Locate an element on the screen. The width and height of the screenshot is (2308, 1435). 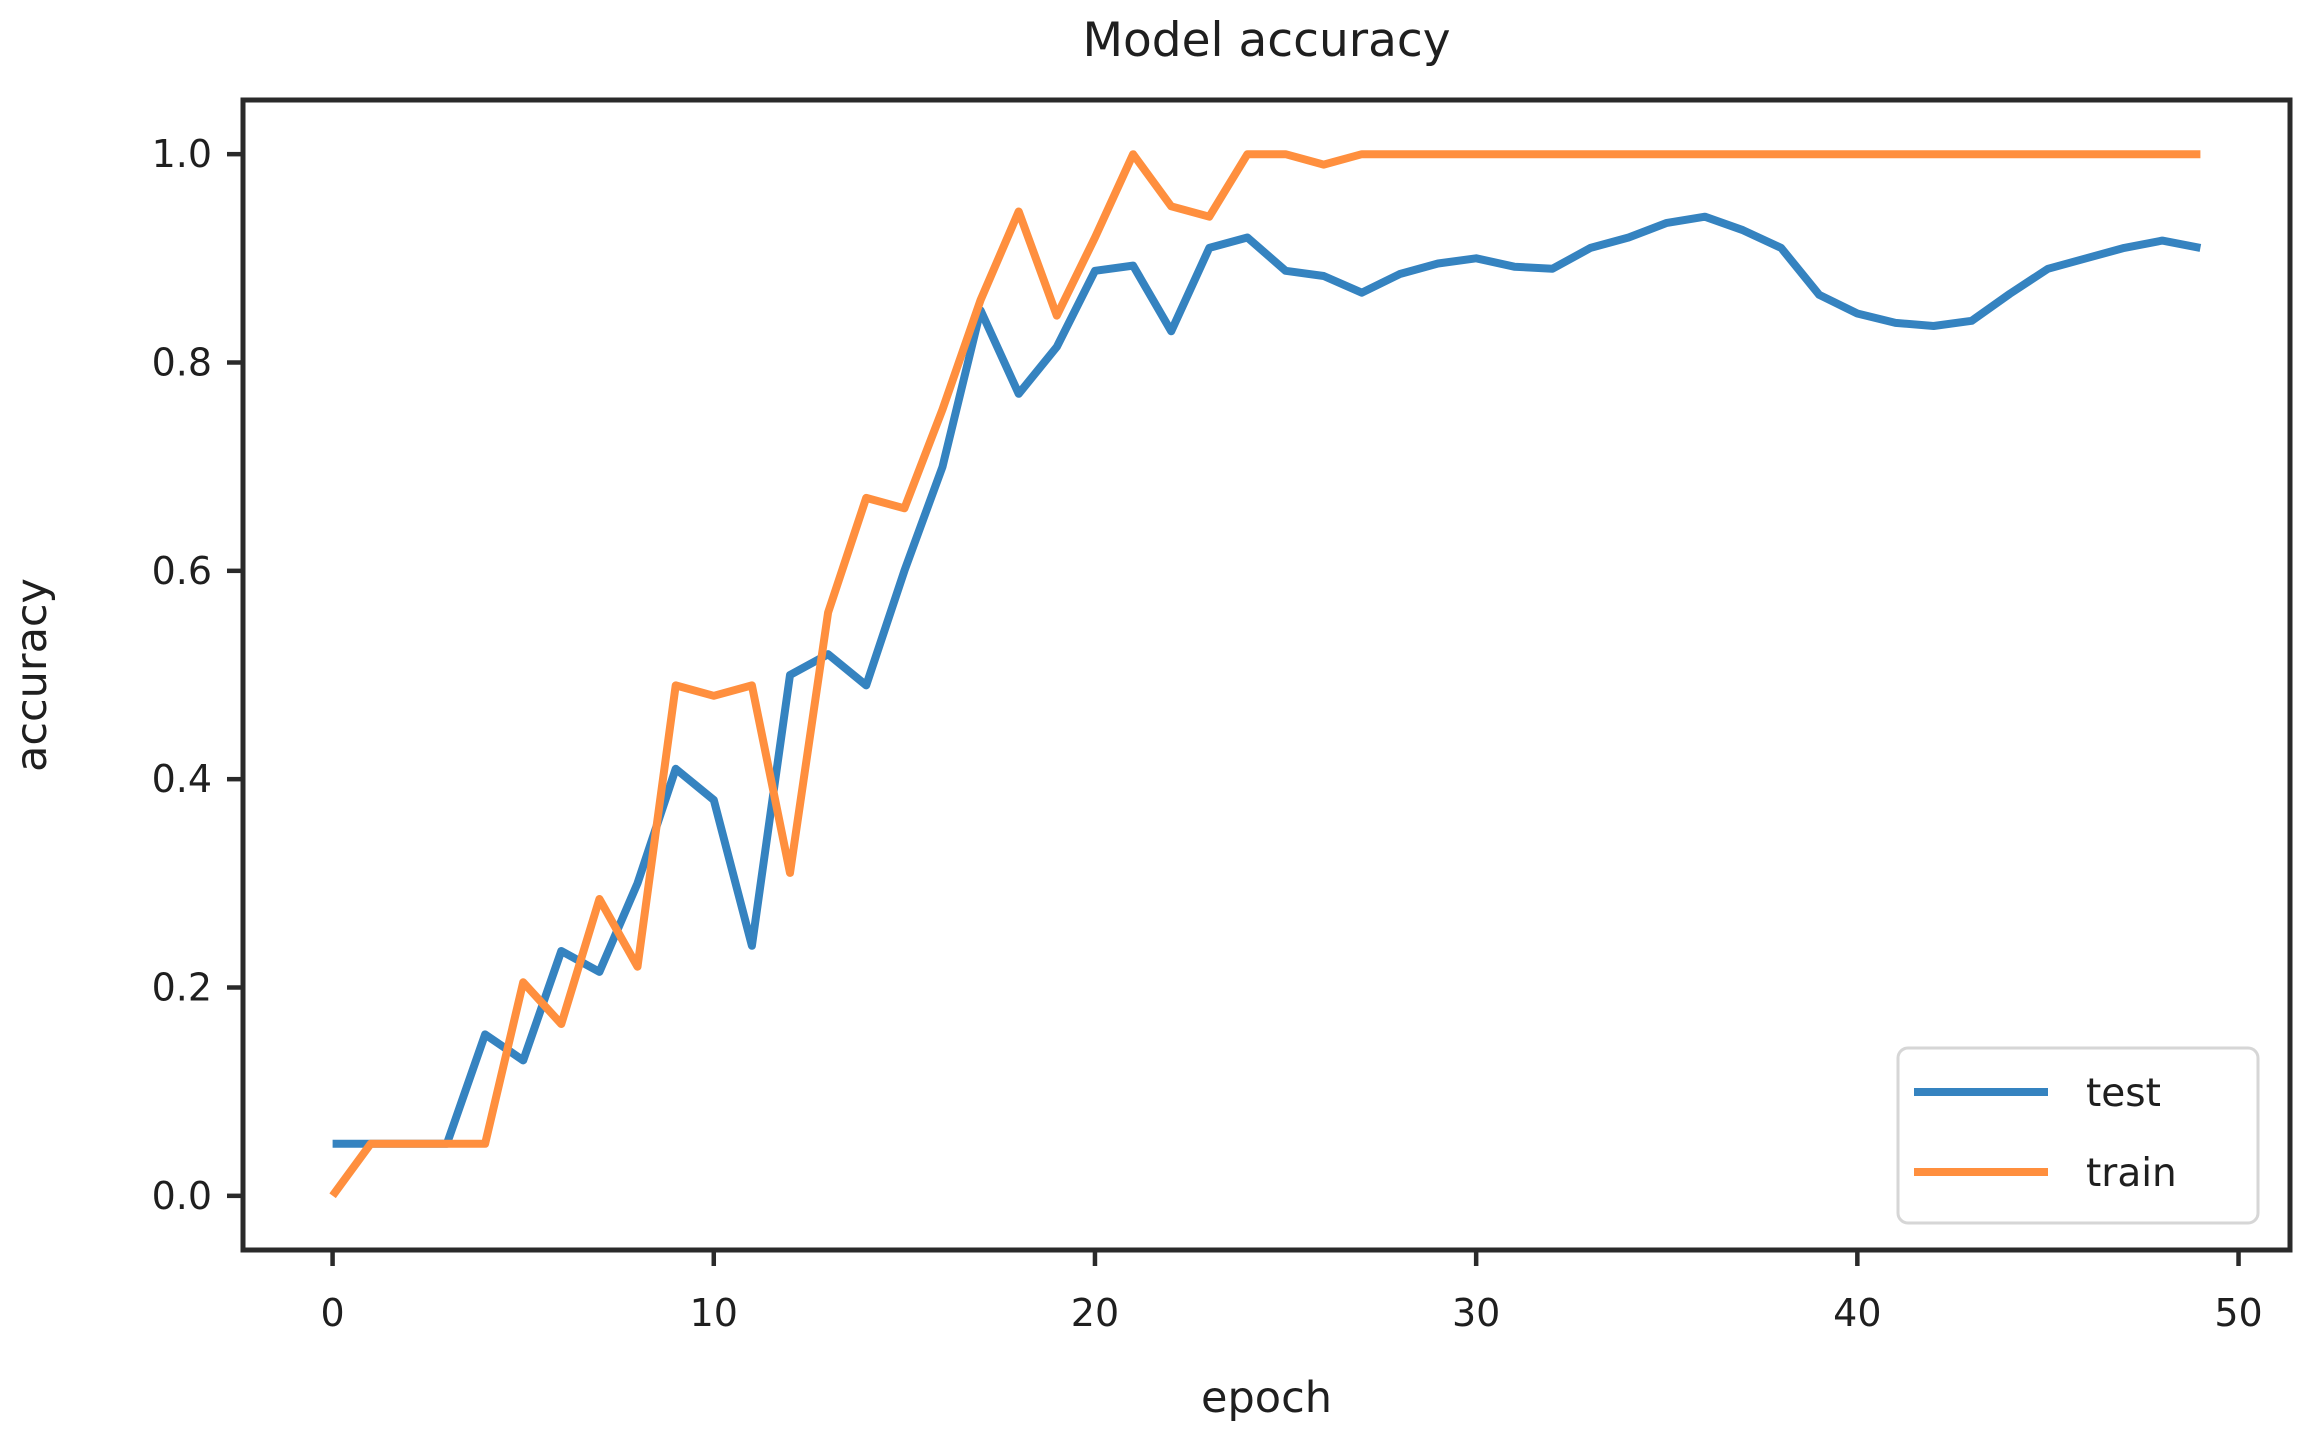
legend: test train is located at coordinates (2078, 1135).